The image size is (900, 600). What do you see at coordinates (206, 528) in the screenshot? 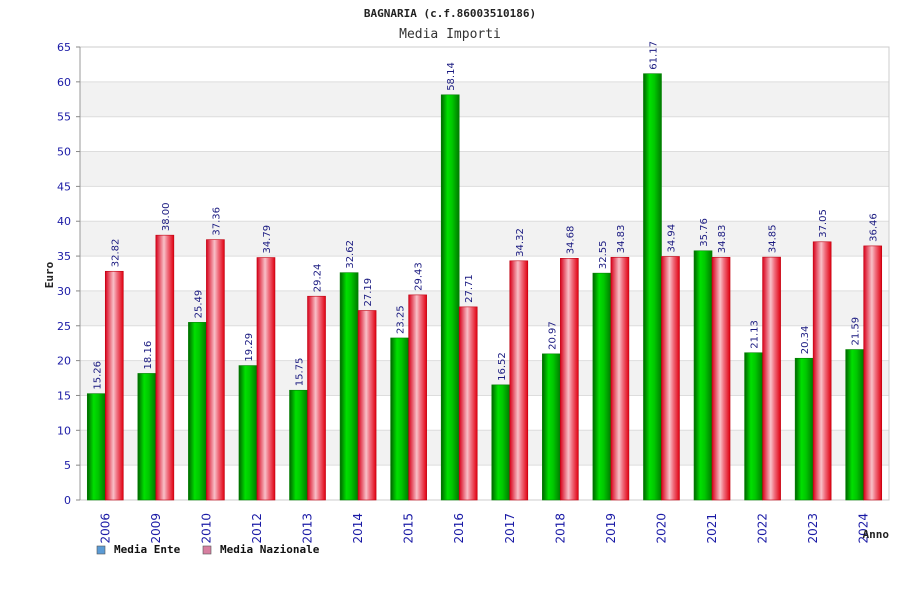
I see `x-tick-label: 2010` at bounding box center [206, 528].